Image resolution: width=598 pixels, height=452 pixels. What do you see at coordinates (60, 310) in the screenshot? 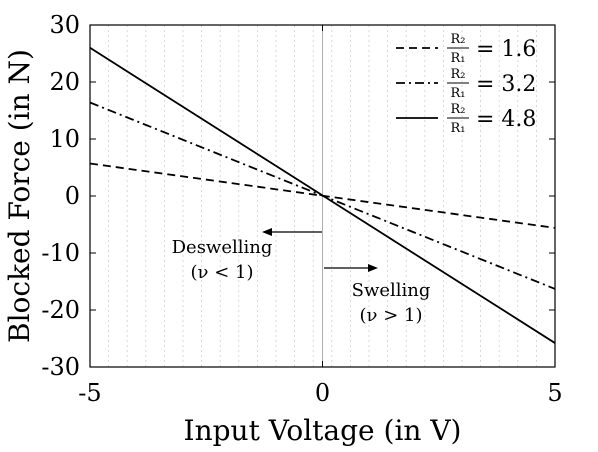
I see `y-tick-label: -20` at bounding box center [60, 310].